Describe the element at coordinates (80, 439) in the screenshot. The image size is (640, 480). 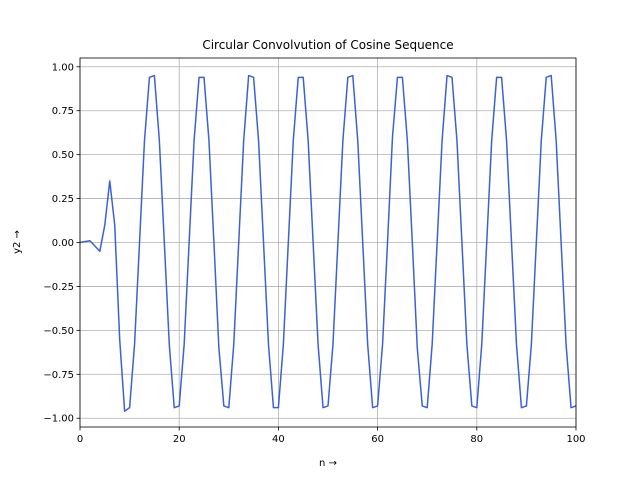
I see `x-tick-label: 0` at that location.